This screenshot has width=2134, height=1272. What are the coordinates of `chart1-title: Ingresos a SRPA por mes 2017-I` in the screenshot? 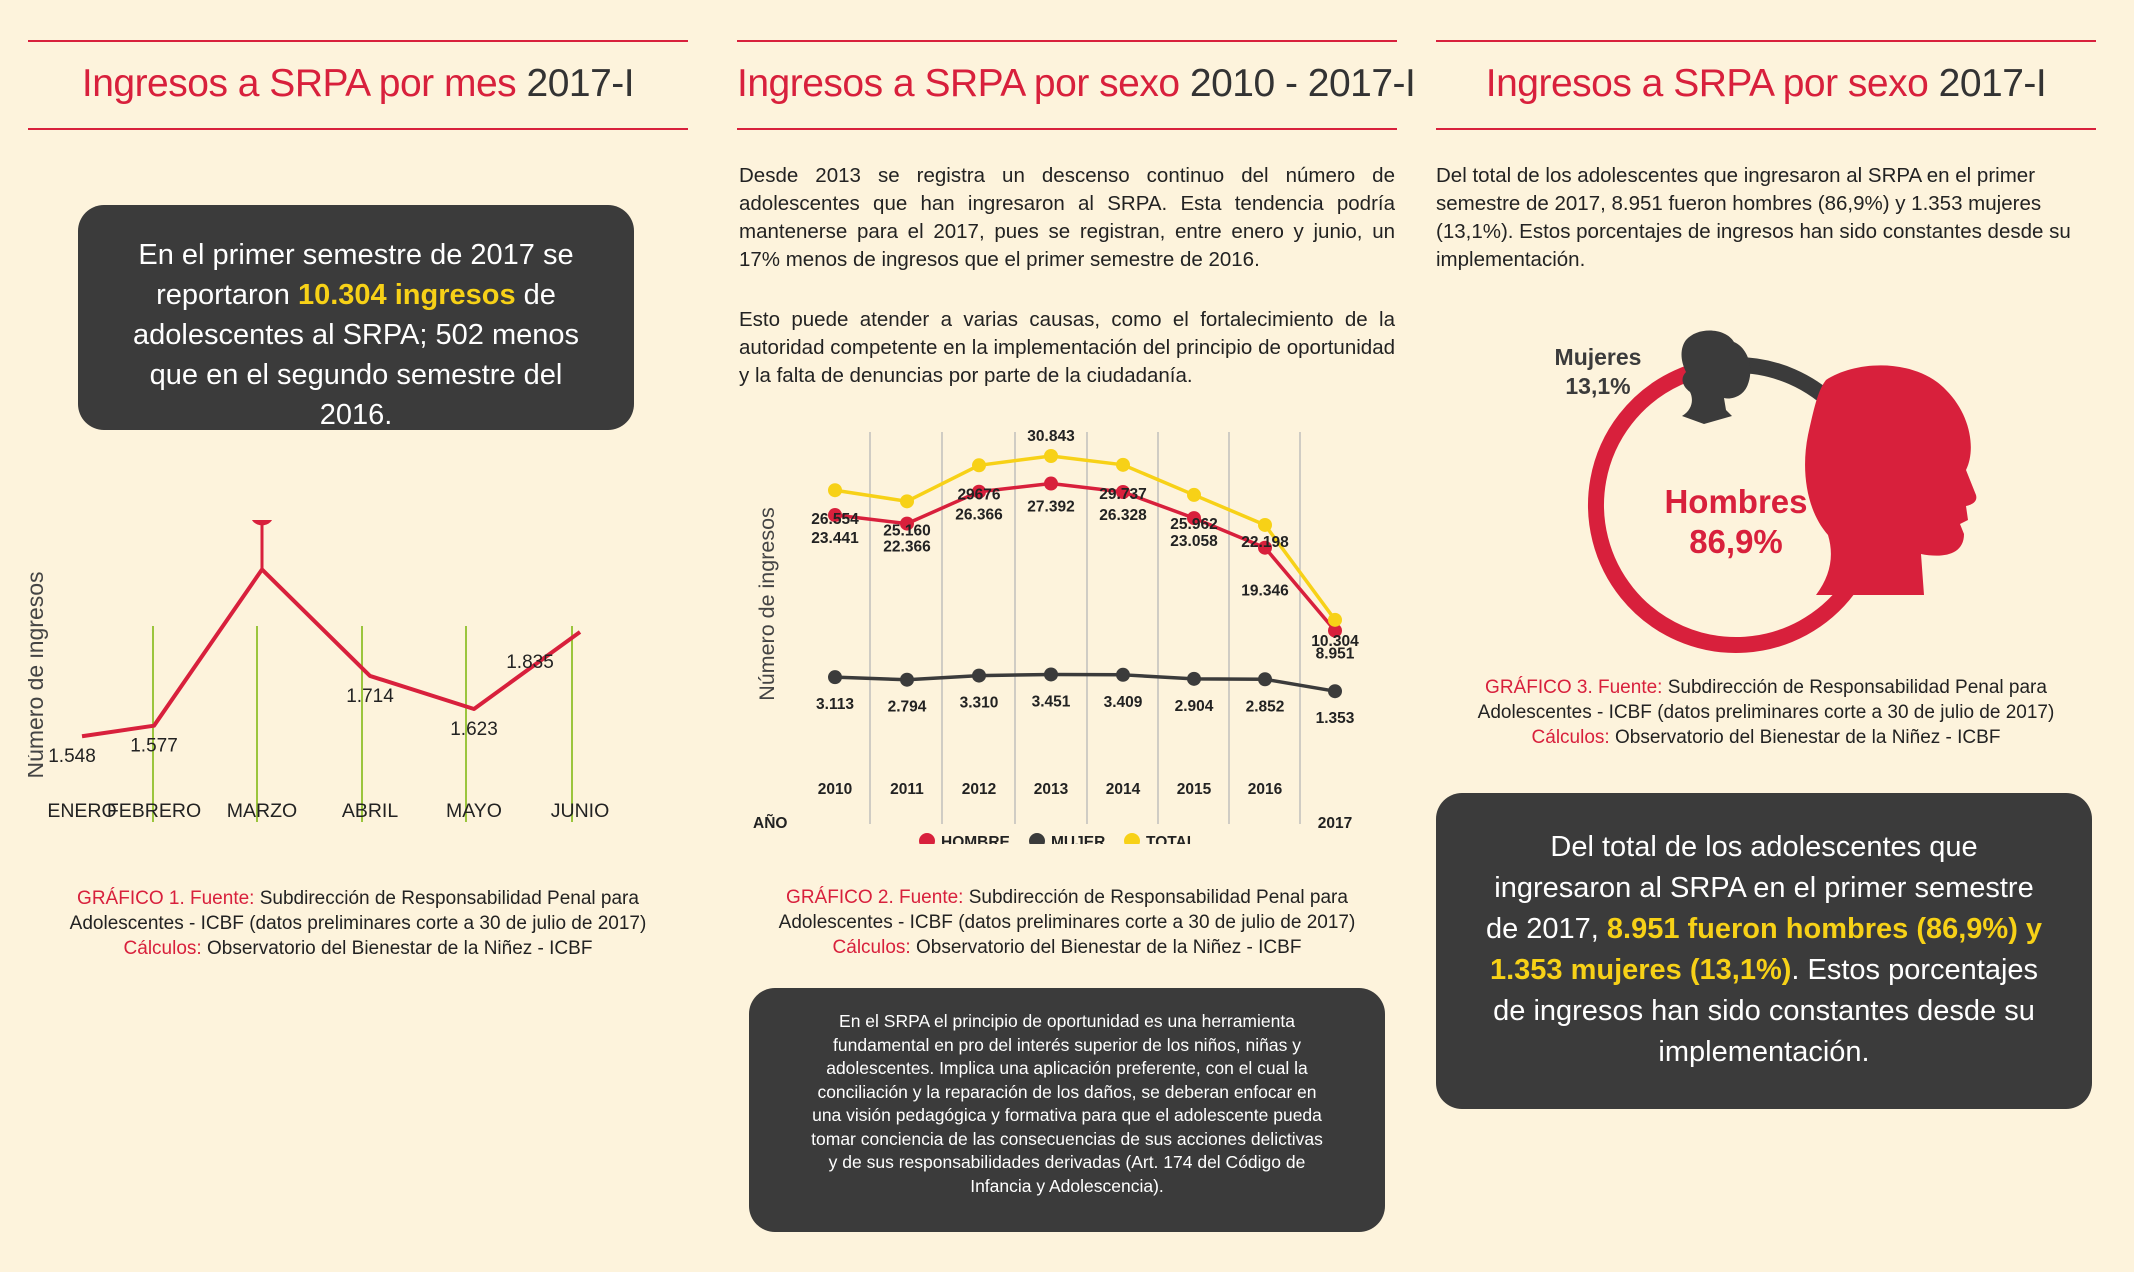 It's located at (358, 83).